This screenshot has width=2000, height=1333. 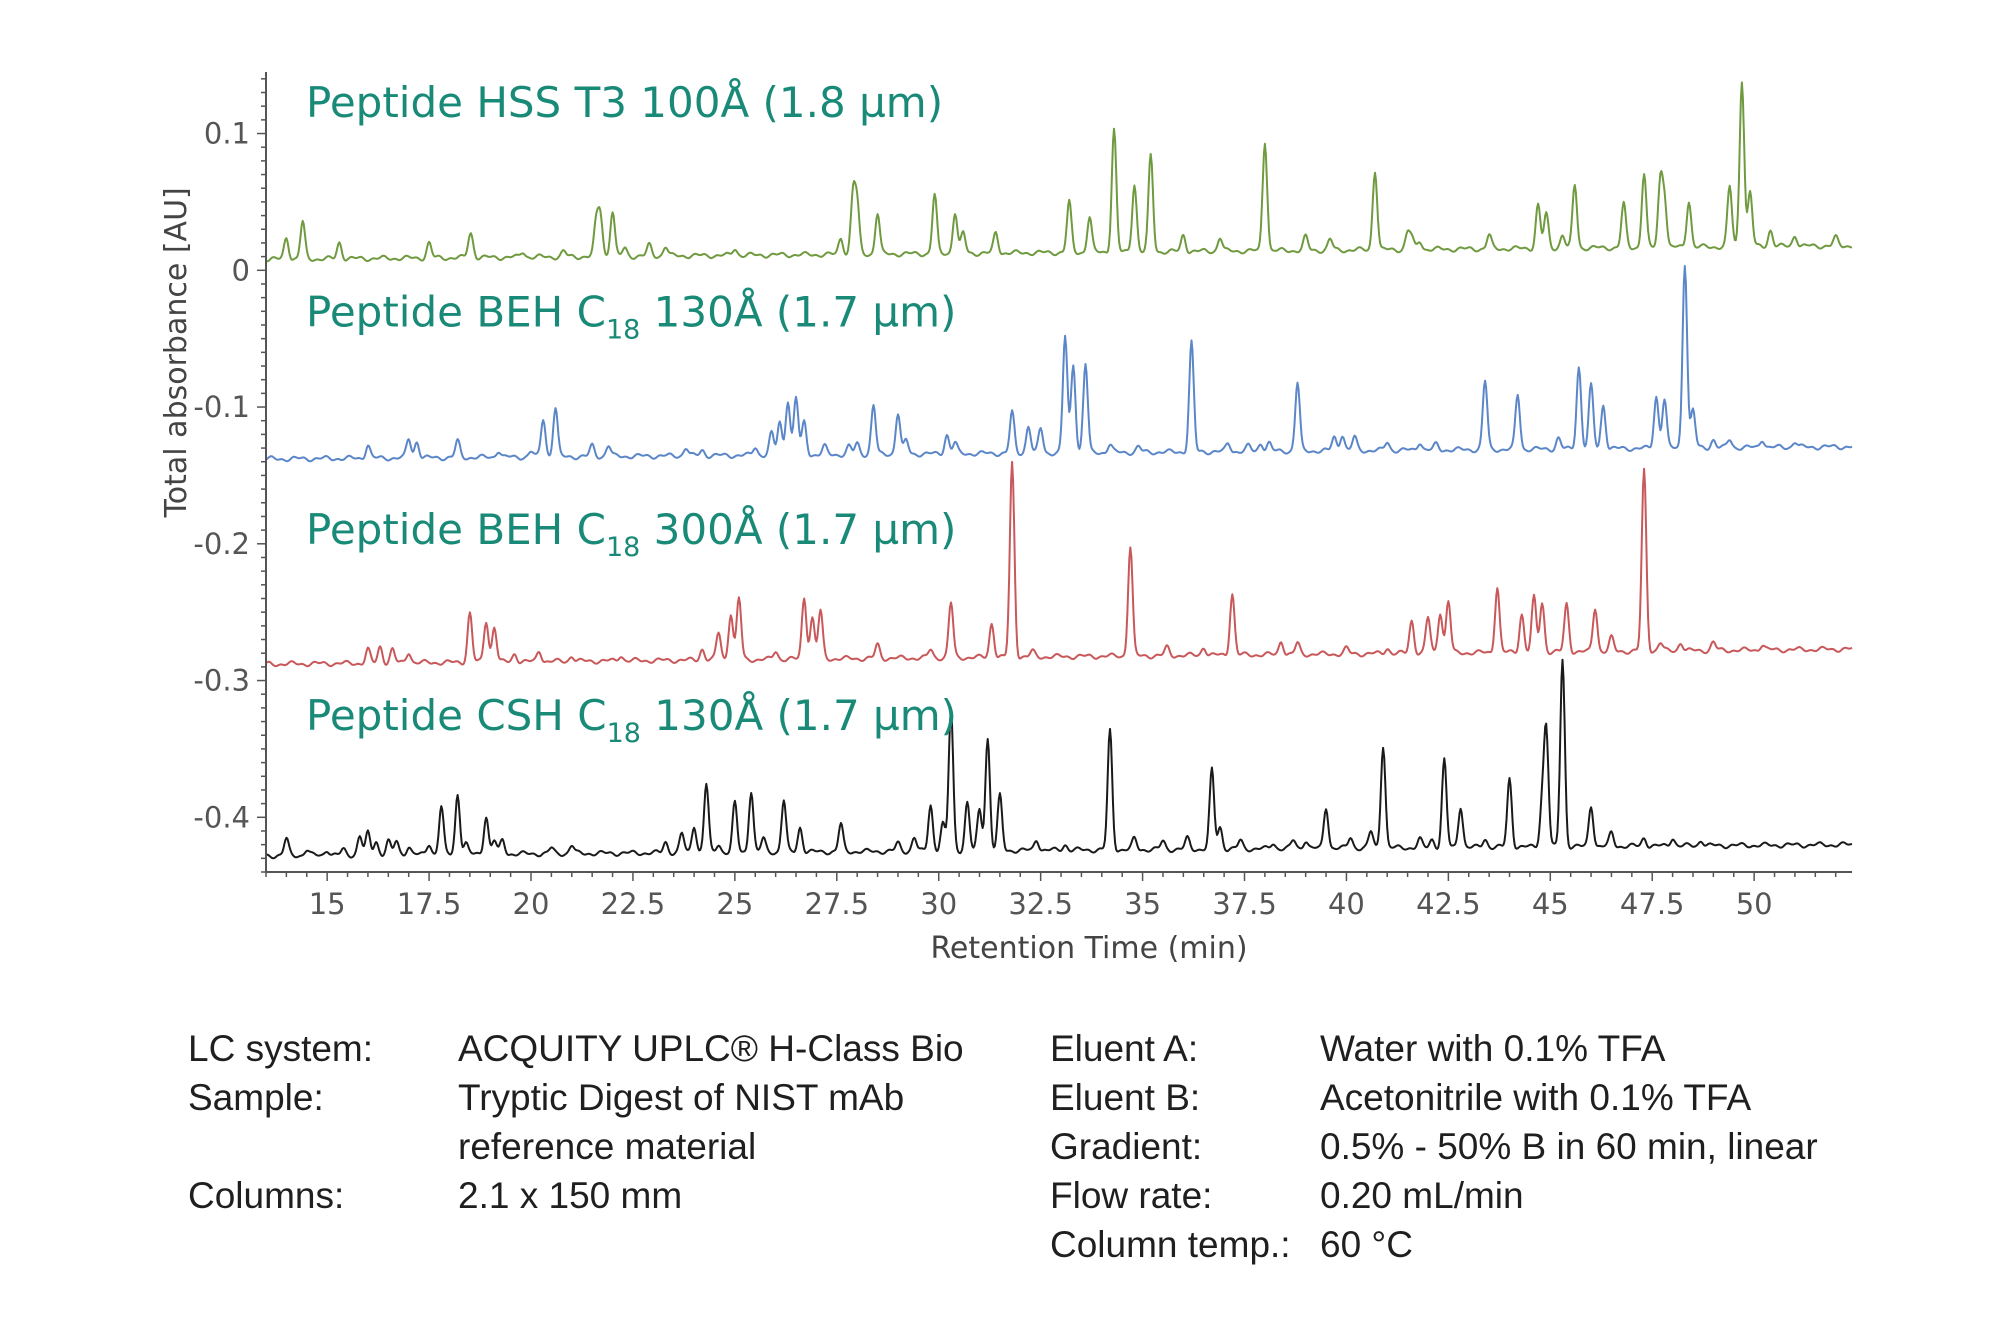 What do you see at coordinates (1550, 904) in the screenshot?
I see `x-tick-label: 45` at bounding box center [1550, 904].